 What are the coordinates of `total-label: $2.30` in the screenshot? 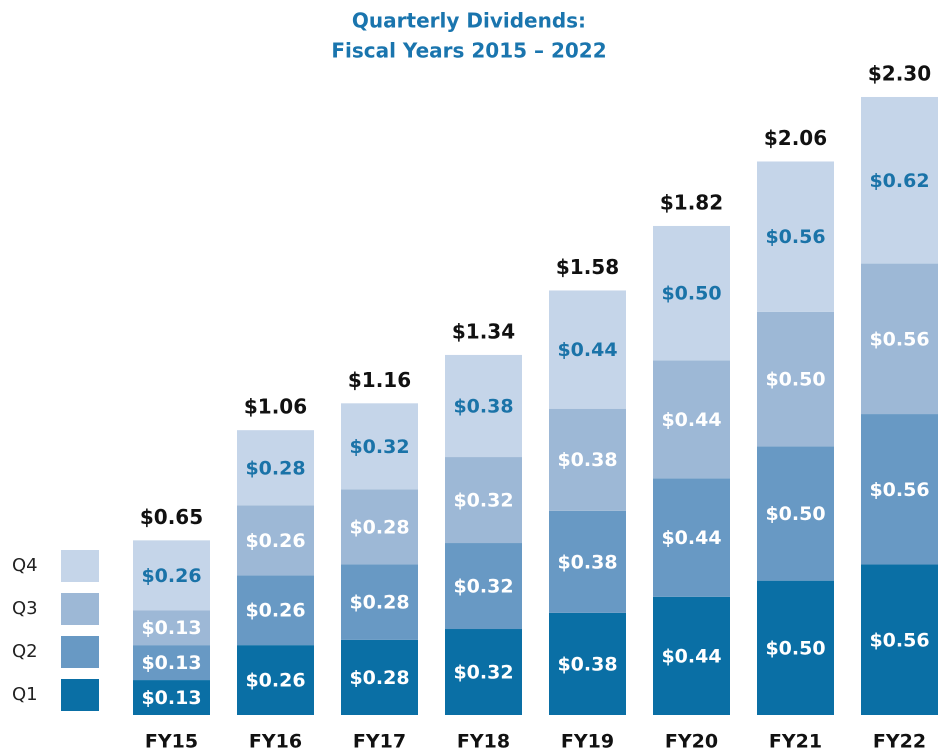 It's located at (899, 73).